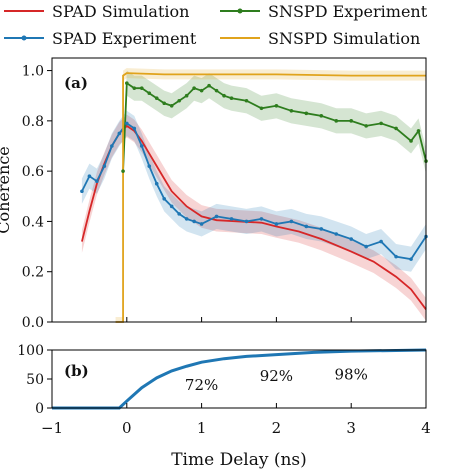 This screenshot has height=474, width=474. What do you see at coordinates (76, 371) in the screenshot?
I see `panel-b-label: (b)` at bounding box center [76, 371].